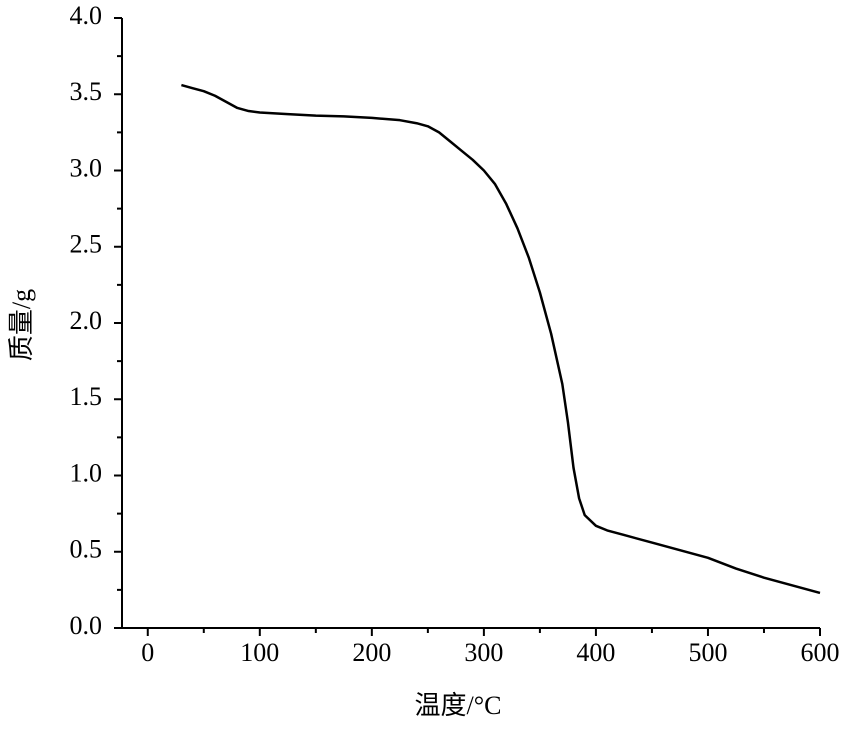  I want to click on x-tick-label: 0, so click(147, 652).